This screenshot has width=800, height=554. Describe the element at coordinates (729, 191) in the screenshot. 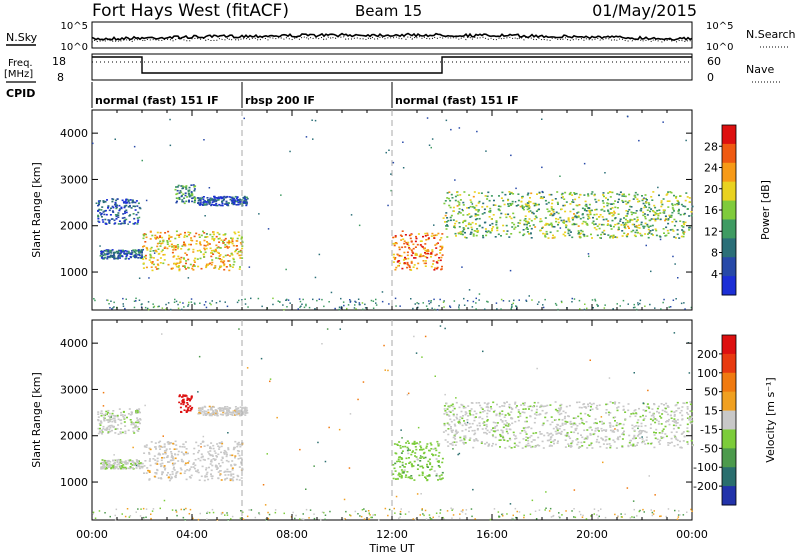

I see `colorbar-swatch` at that location.